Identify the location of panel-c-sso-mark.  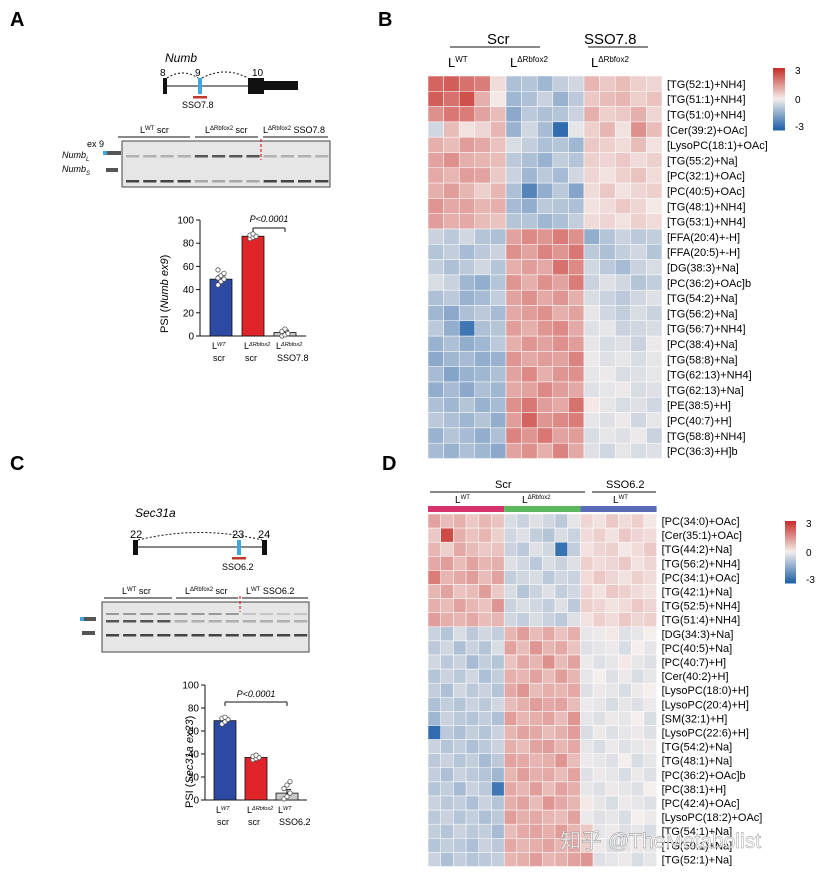
(239, 558).